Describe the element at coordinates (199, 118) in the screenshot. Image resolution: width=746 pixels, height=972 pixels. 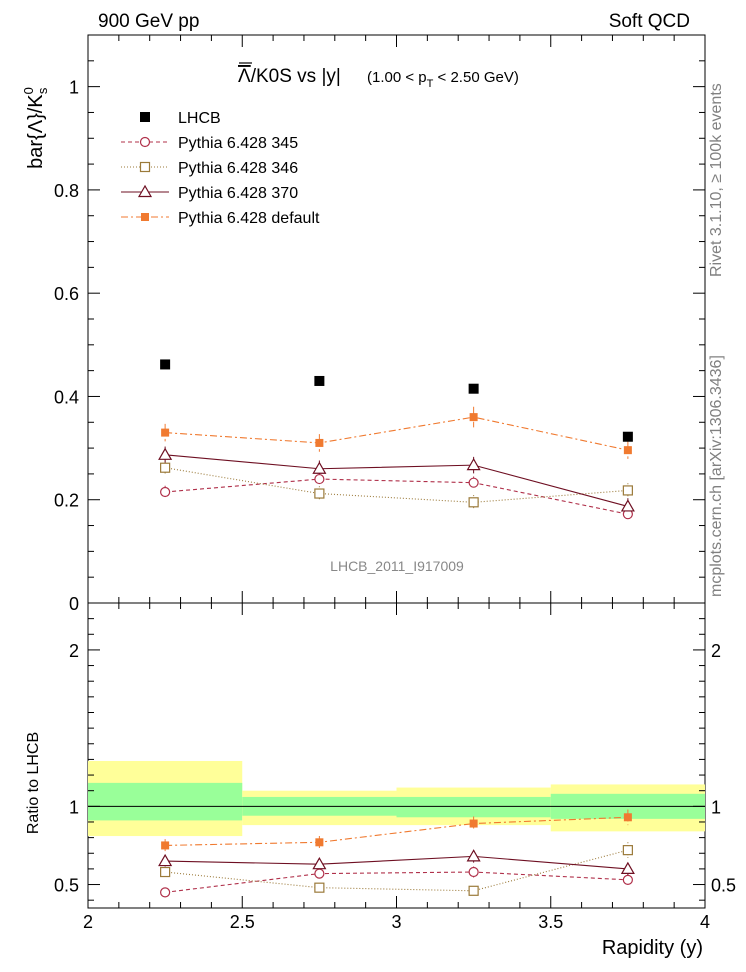
I see `legend-label-lhcb: LHCB` at that location.